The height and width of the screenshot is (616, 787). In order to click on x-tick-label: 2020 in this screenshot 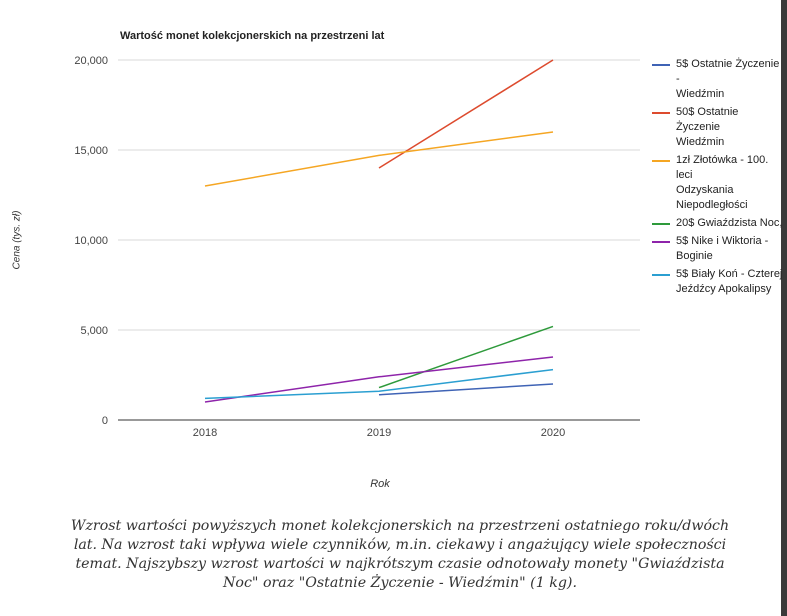, I will do `click(553, 433)`.